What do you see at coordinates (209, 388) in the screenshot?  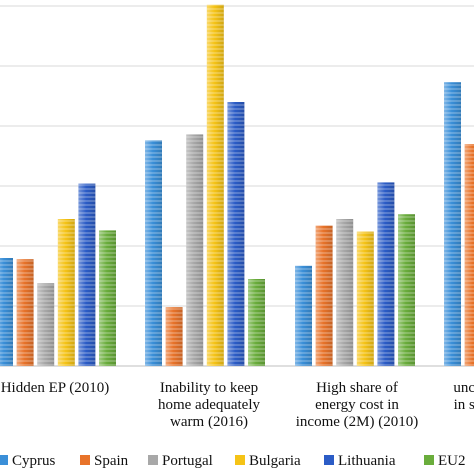 I see `category-label-line: Inability to keep` at bounding box center [209, 388].